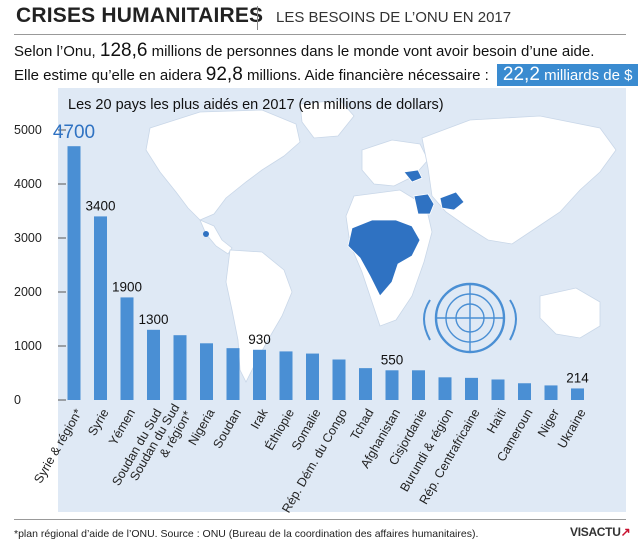  What do you see at coordinates (320, 519) in the screenshot?
I see `footer-divider` at bounding box center [320, 519].